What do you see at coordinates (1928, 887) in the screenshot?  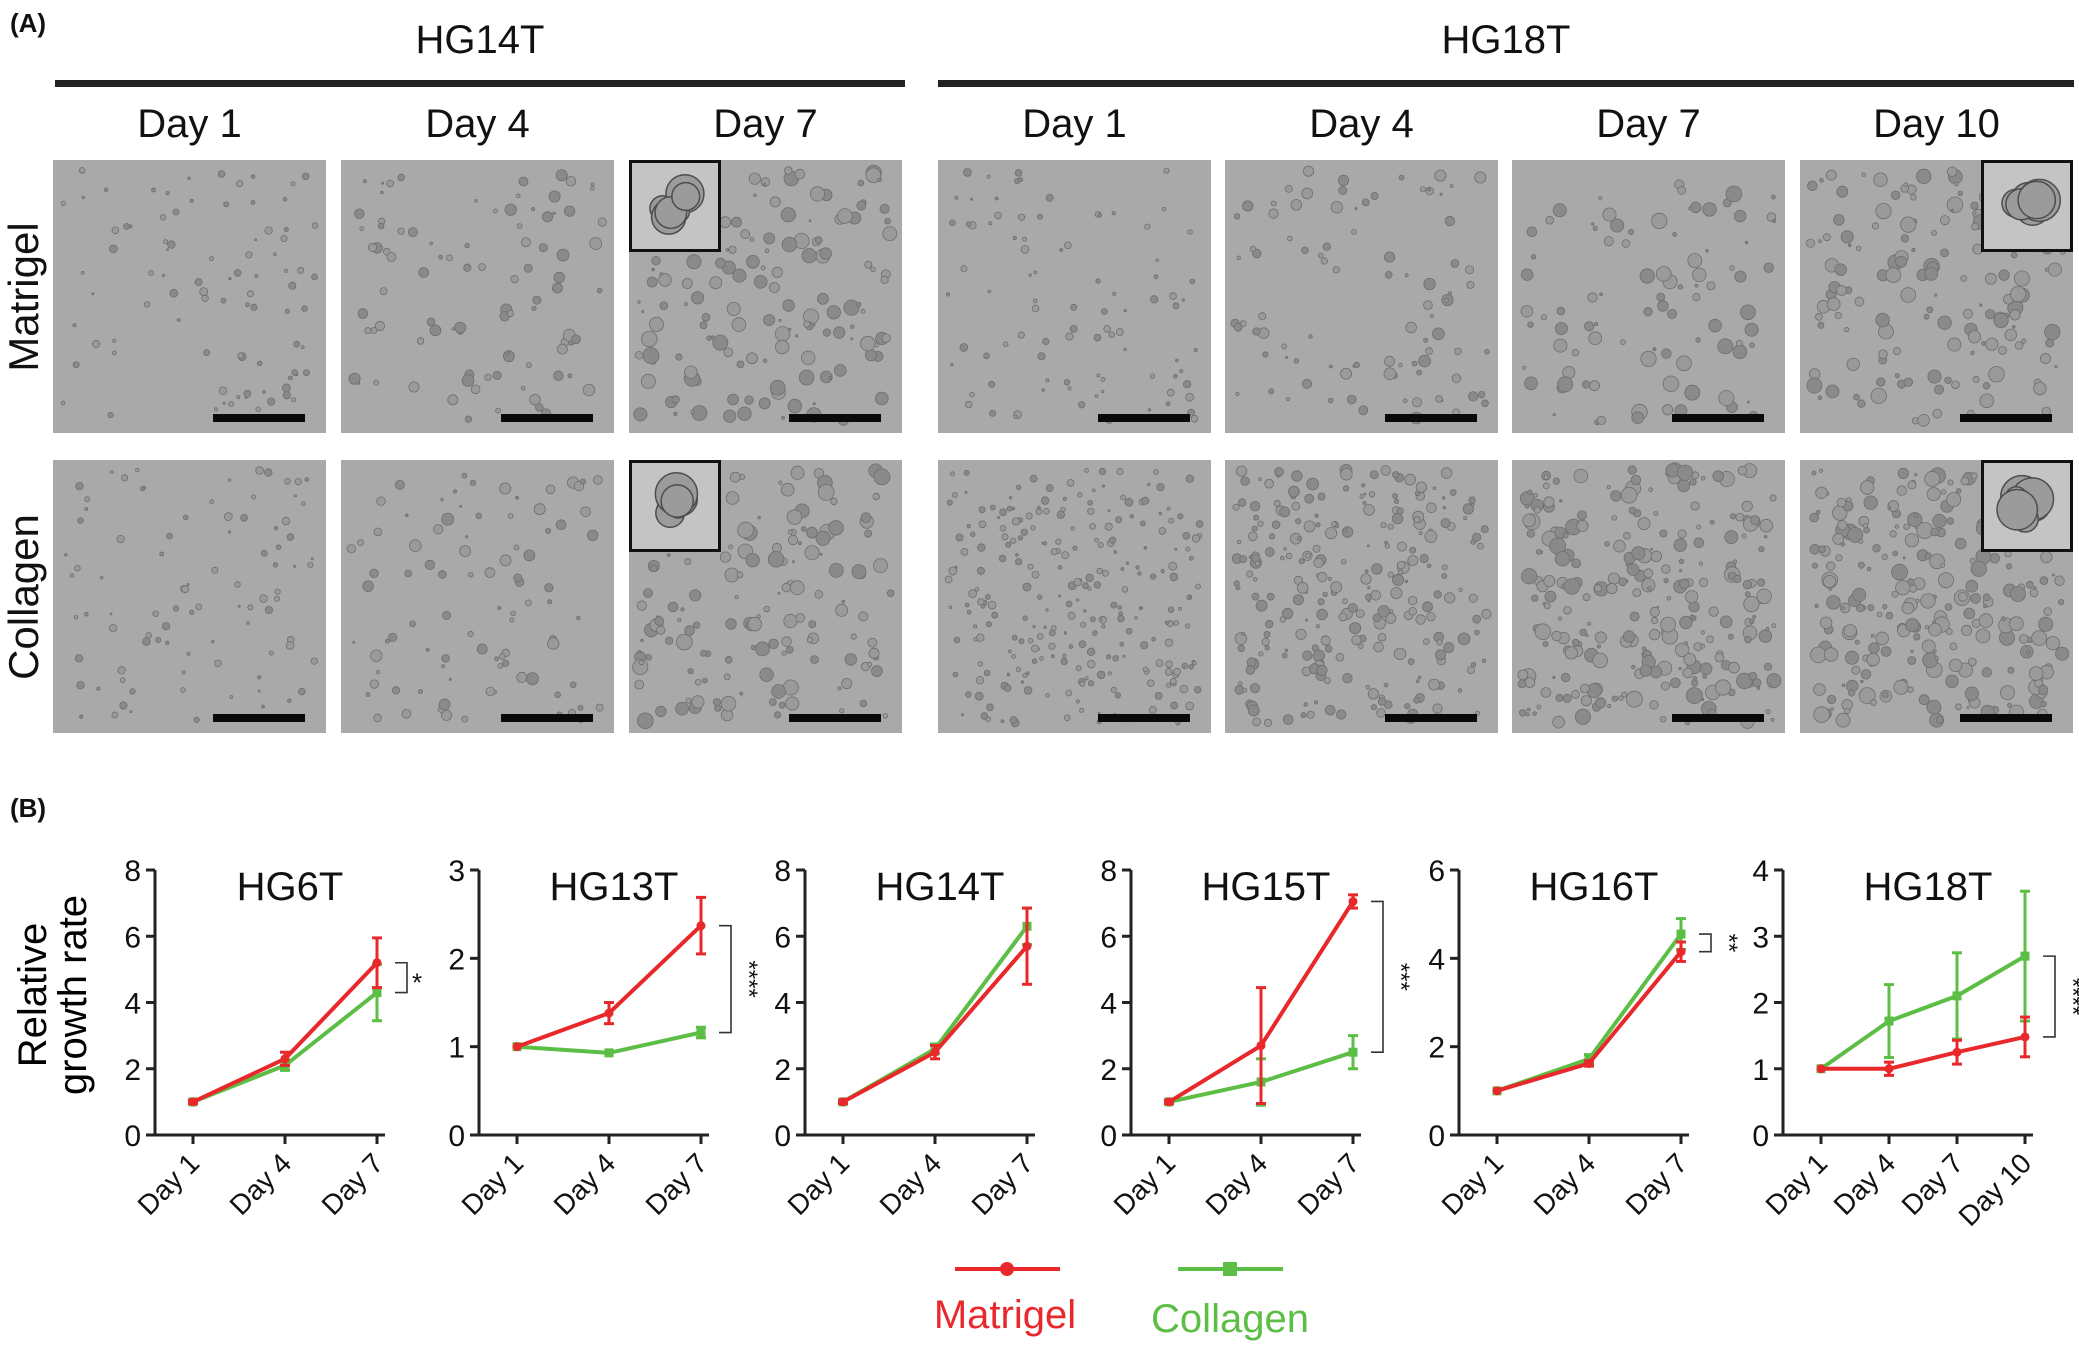 I see `chart-title: HG18T` at bounding box center [1928, 887].